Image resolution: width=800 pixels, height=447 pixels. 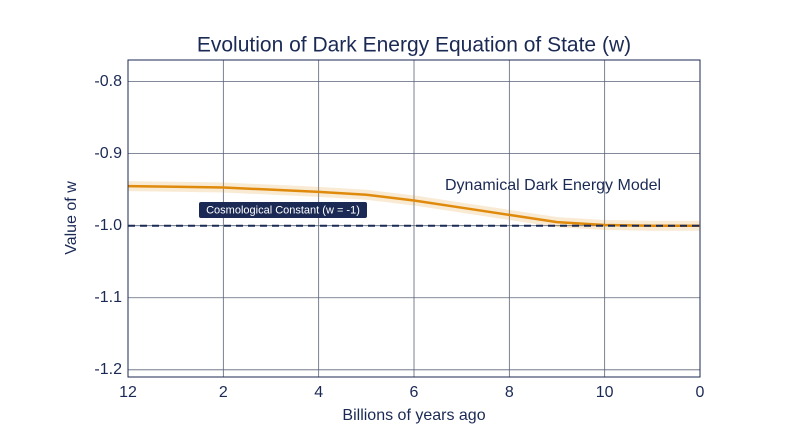 What do you see at coordinates (605, 392) in the screenshot?
I see `x-tick-label: 10` at bounding box center [605, 392].